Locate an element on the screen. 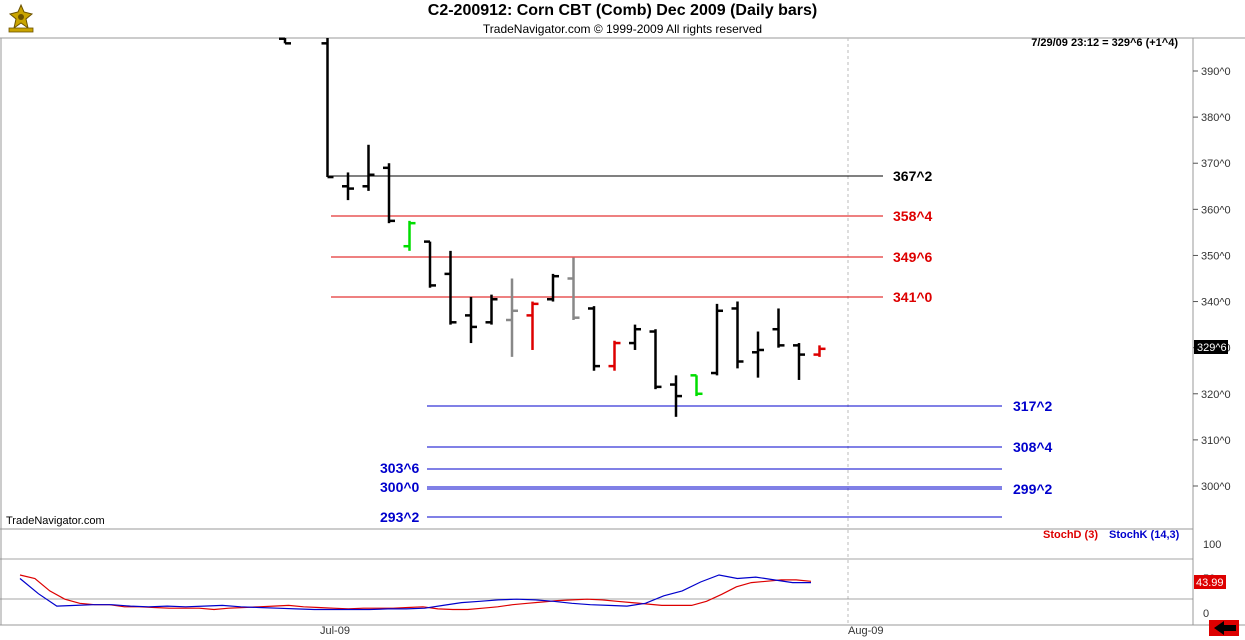  price-tick-label: 300^0 is located at coordinates (1216, 487).